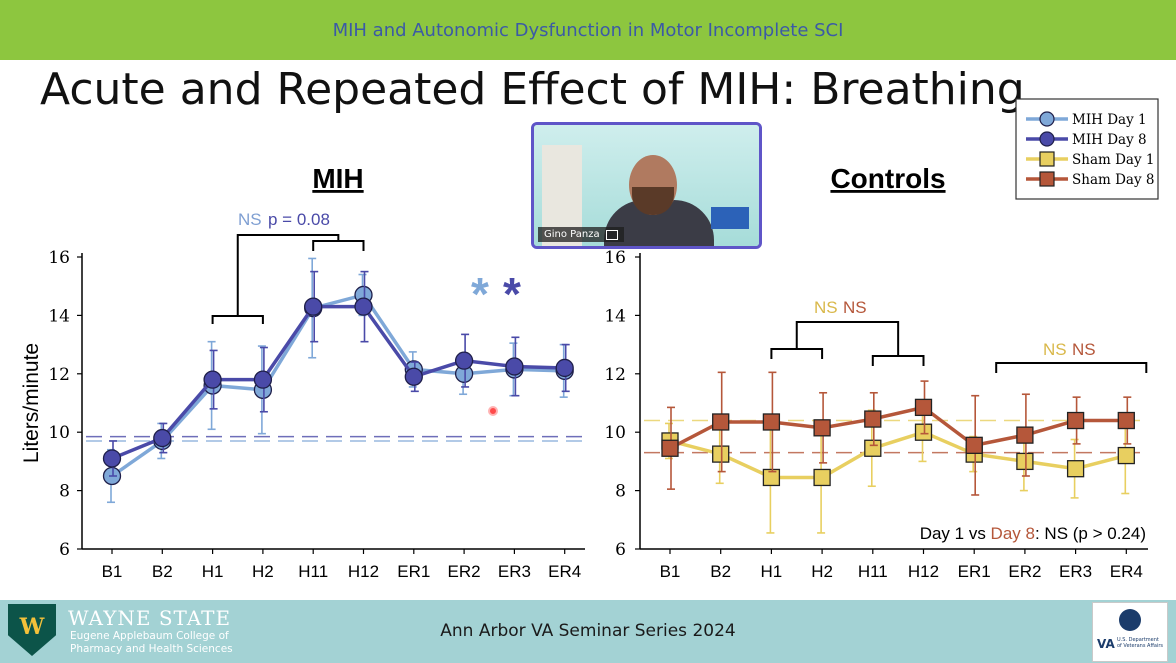 This screenshot has width=1176, height=663. Describe the element at coordinates (615, 258) in the screenshot. I see `y-tick-label: 16` at that location.